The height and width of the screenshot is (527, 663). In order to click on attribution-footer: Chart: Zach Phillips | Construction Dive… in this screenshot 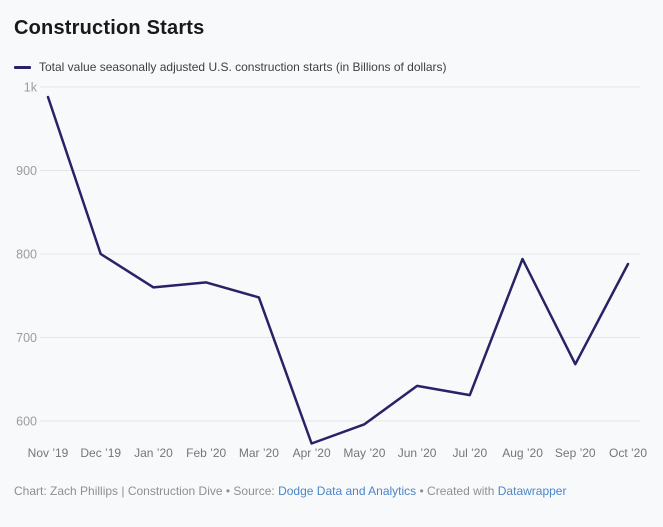, I will do `click(290, 491)`.